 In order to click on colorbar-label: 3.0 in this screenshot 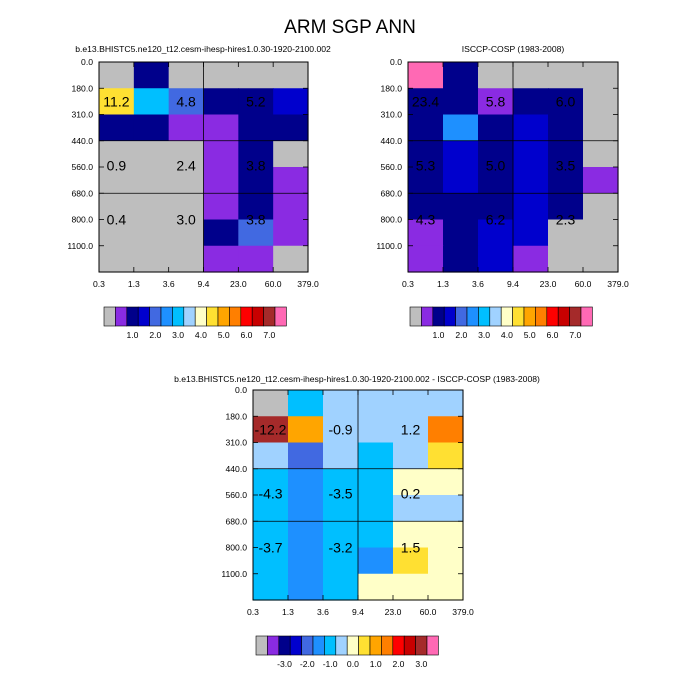, I will do `click(484, 335)`.